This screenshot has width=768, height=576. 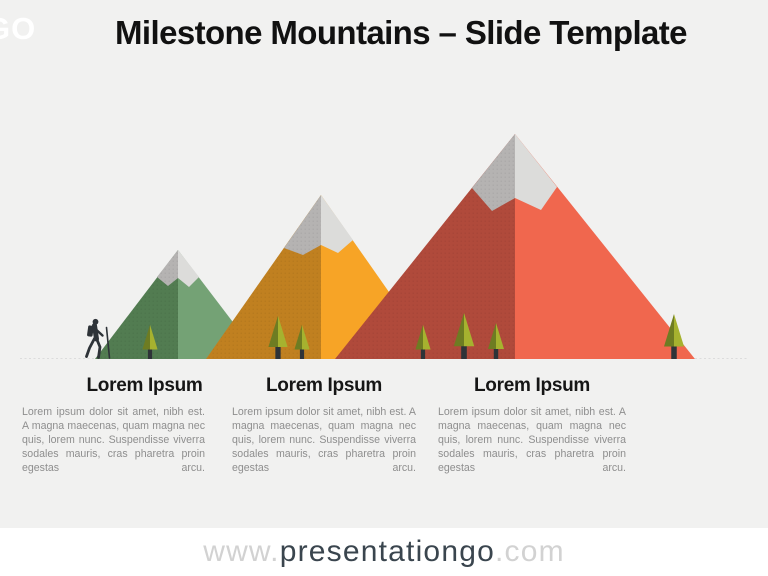 I want to click on mountain-green-texture, so click(x=136, y=304).